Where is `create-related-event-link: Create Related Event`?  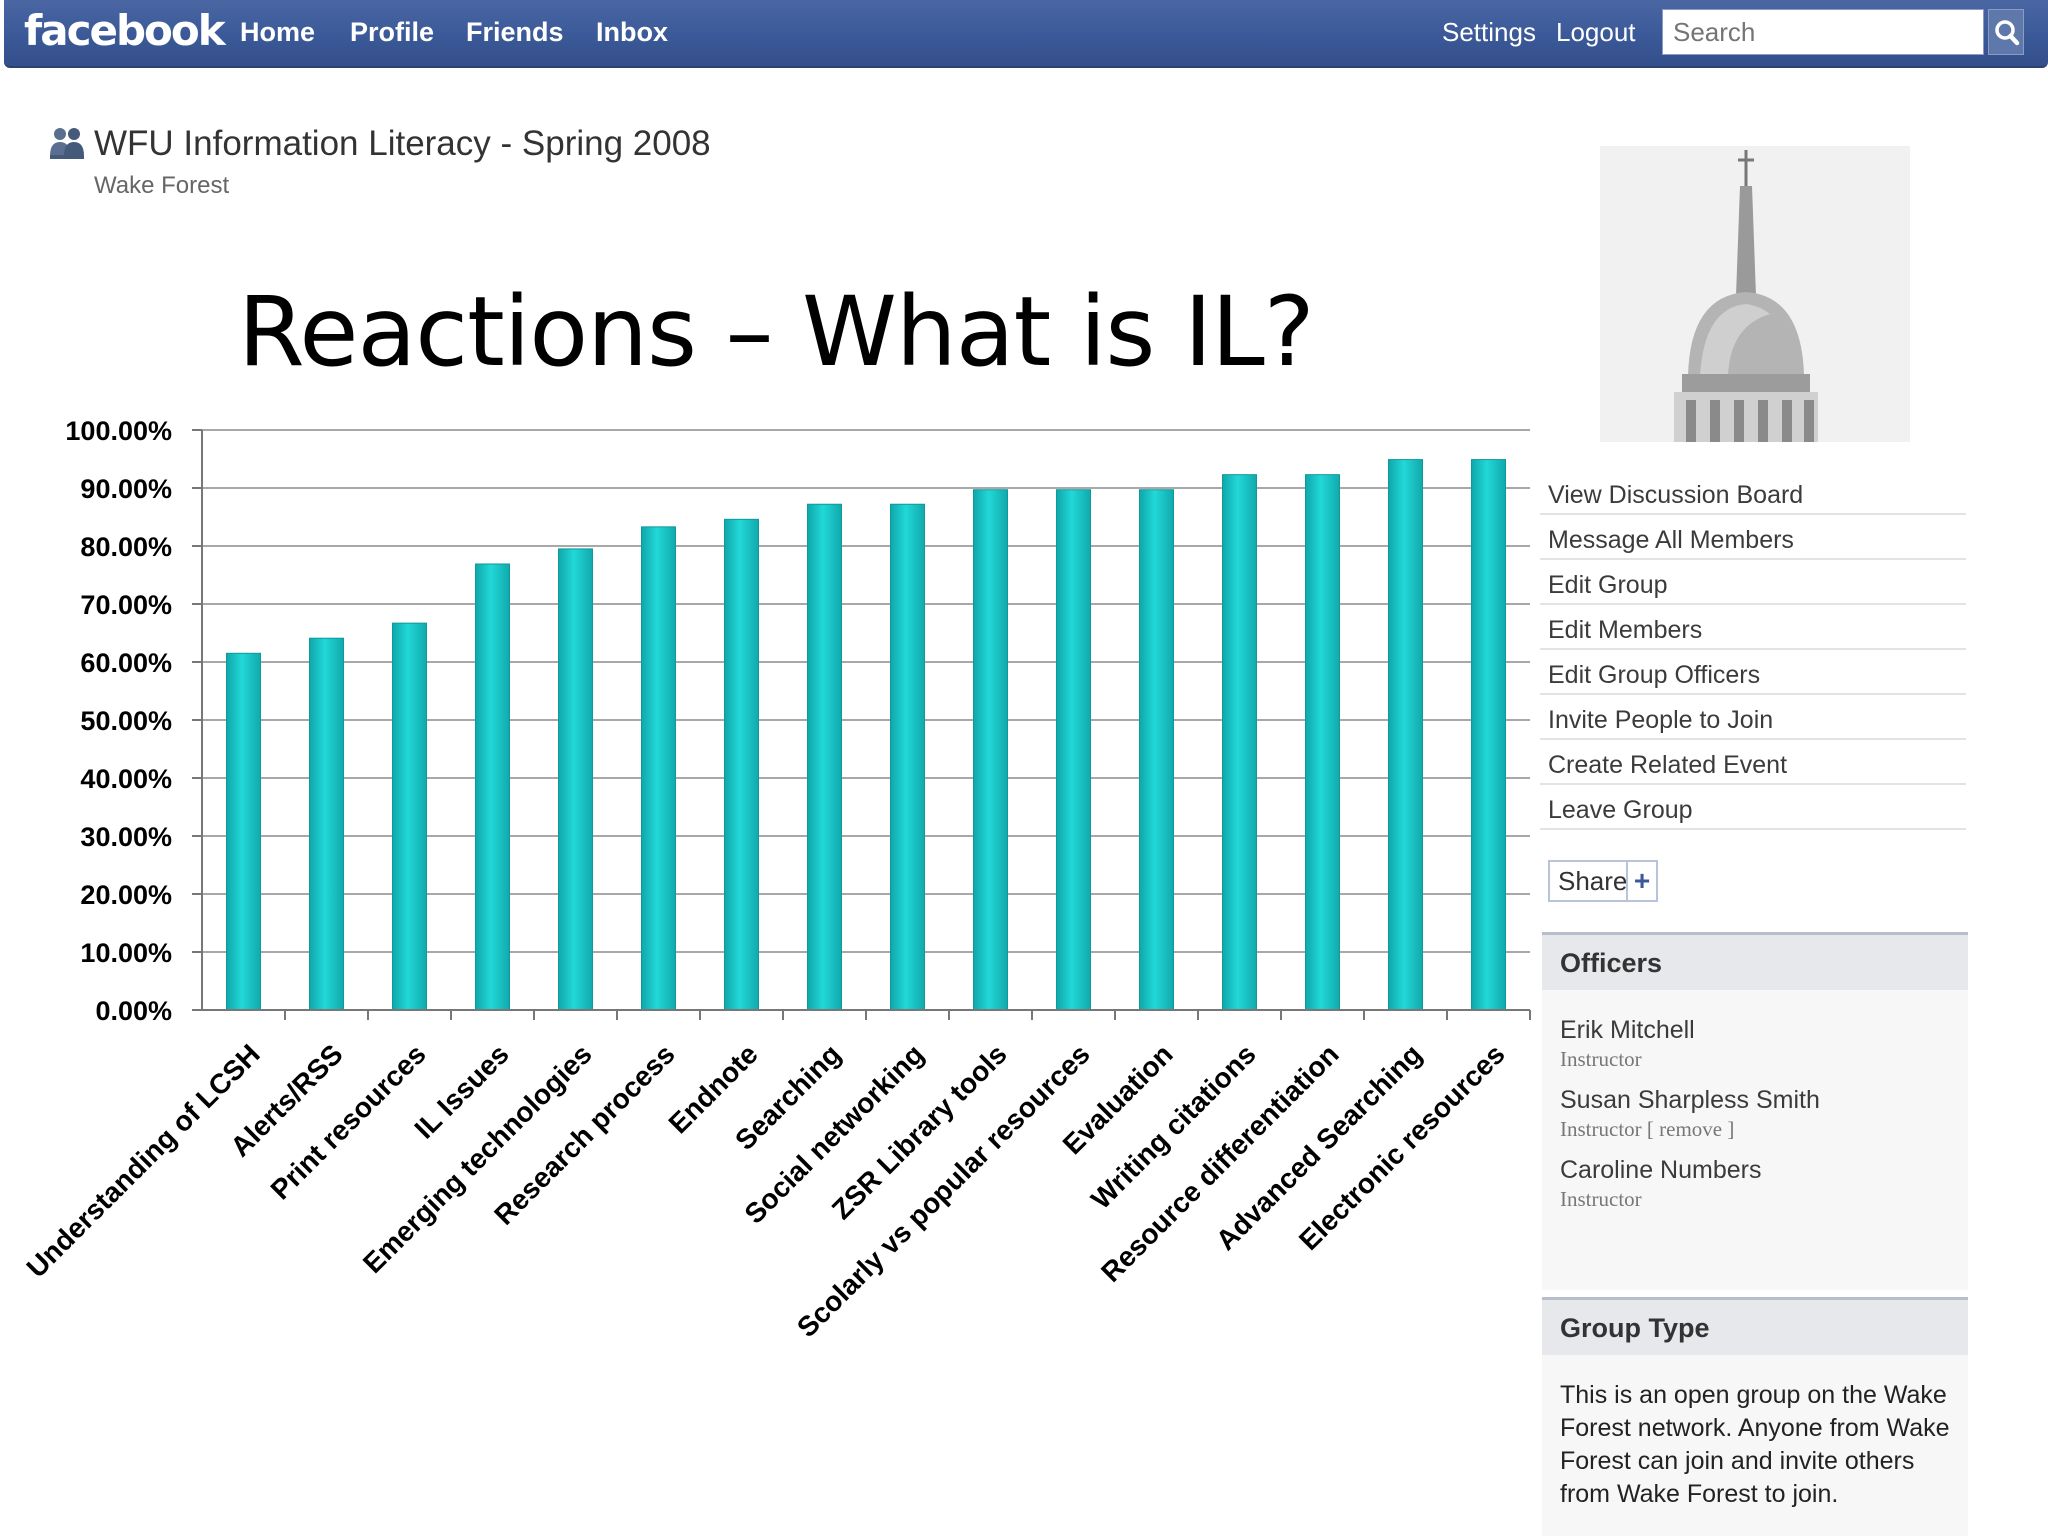
create-related-event-link: Create Related Event is located at coordinates (1753, 762).